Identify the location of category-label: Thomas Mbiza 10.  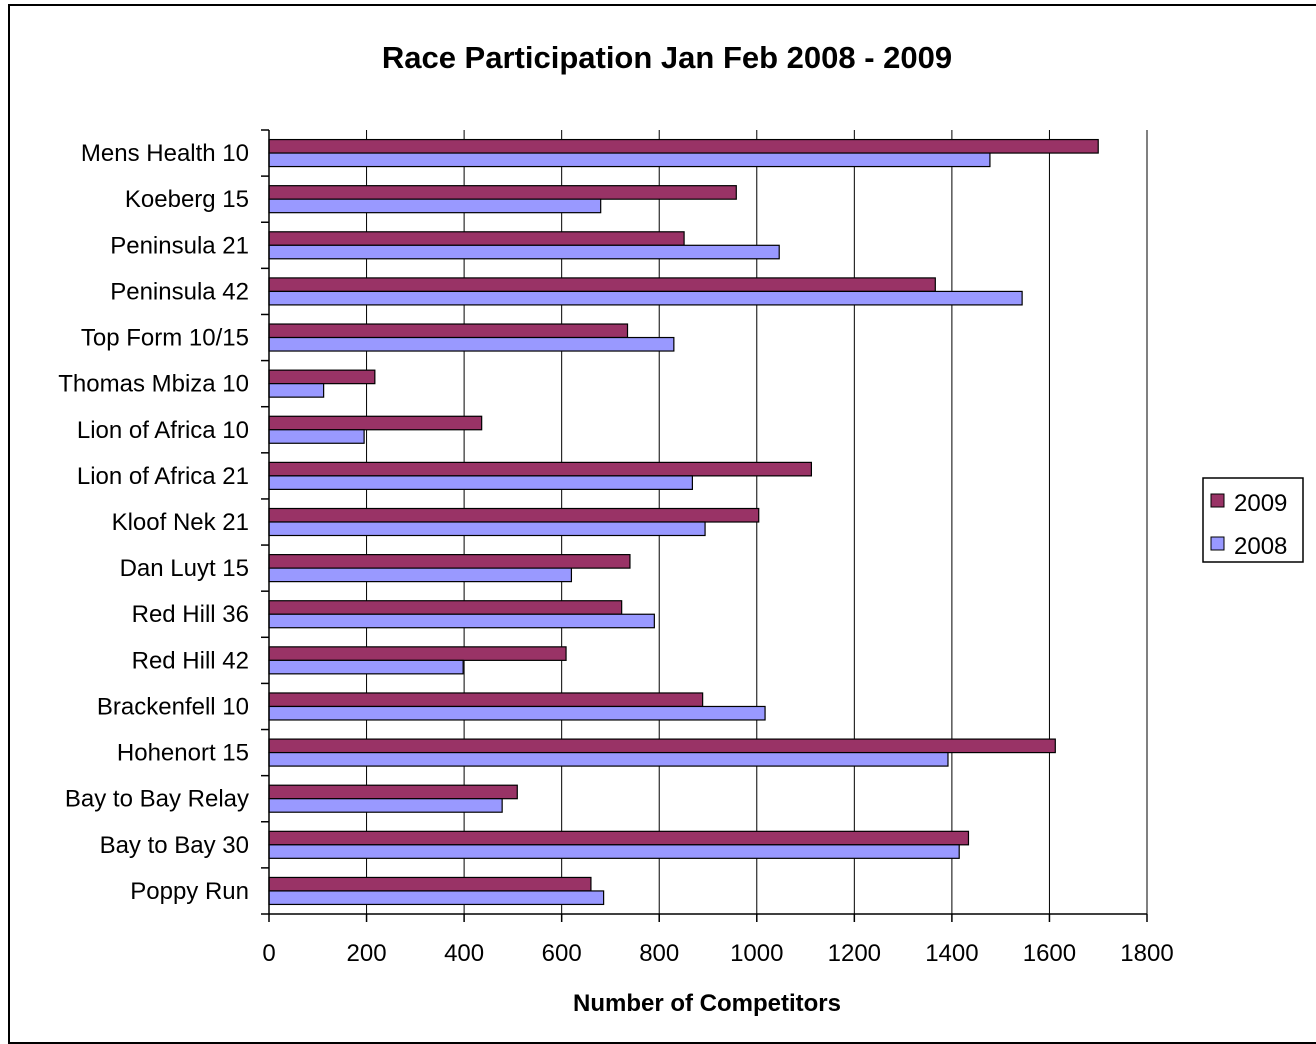
(153, 384).